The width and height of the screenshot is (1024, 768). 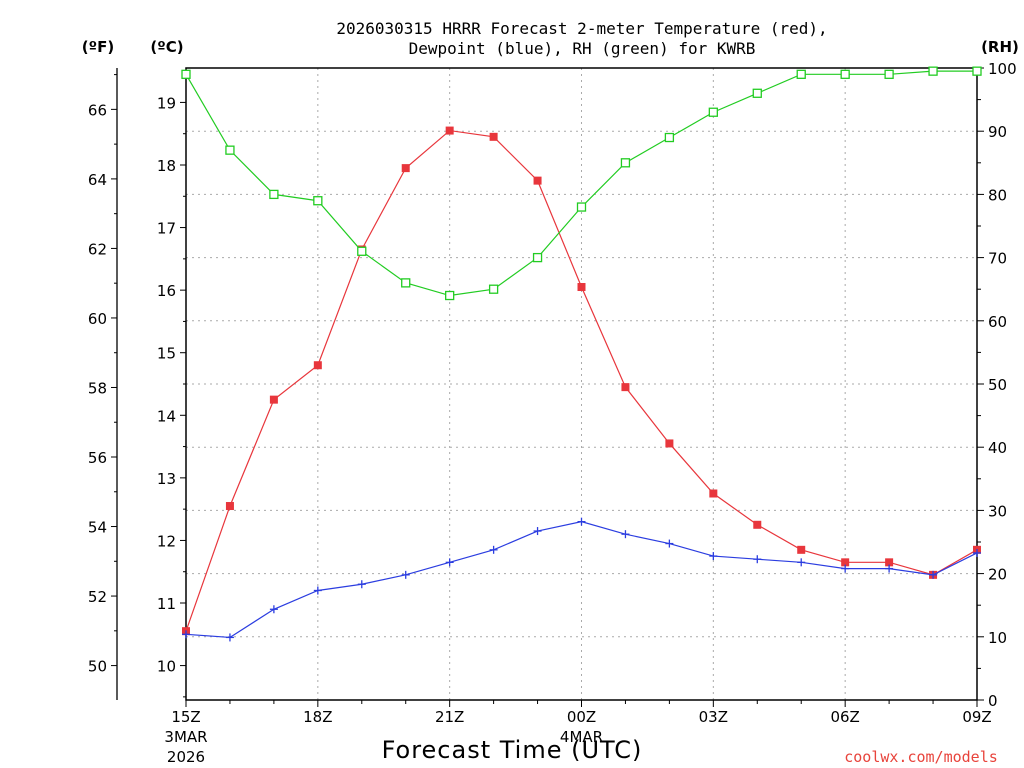 What do you see at coordinates (166, 291) in the screenshot?
I see `celsius-tick-label: 16` at bounding box center [166, 291].